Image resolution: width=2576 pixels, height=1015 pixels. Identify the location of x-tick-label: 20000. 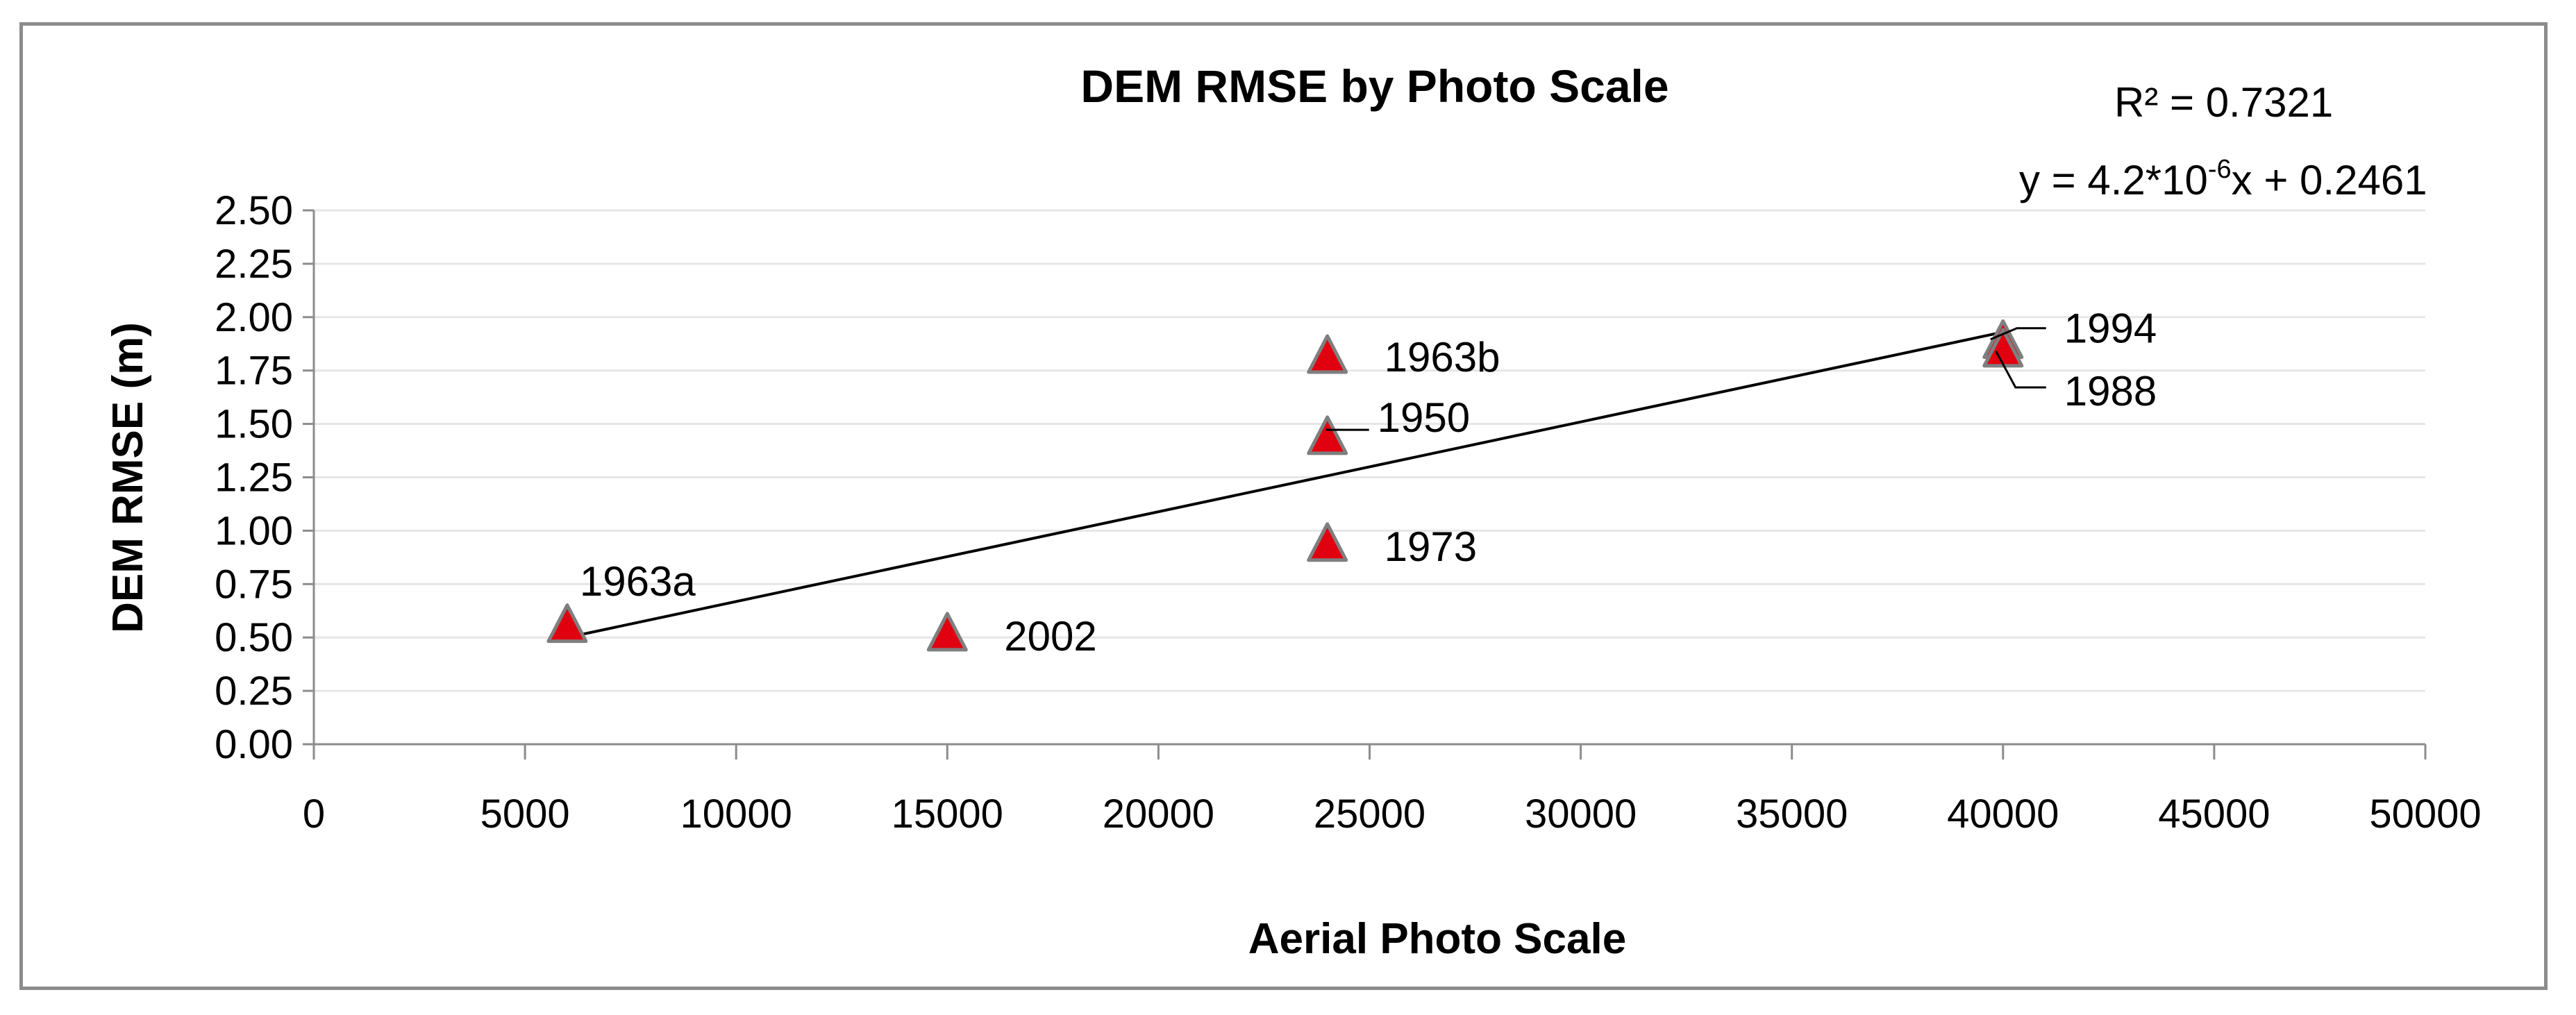
(1158, 814).